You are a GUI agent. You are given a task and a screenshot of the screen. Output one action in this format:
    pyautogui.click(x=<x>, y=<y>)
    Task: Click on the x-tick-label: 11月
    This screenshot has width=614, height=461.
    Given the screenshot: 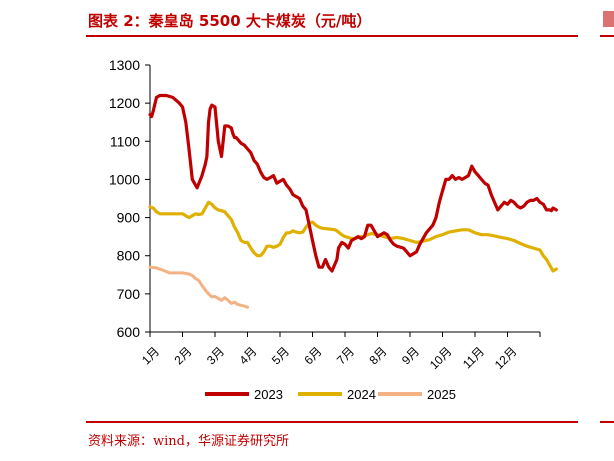 What is the action you would take?
    pyautogui.click(x=473, y=357)
    